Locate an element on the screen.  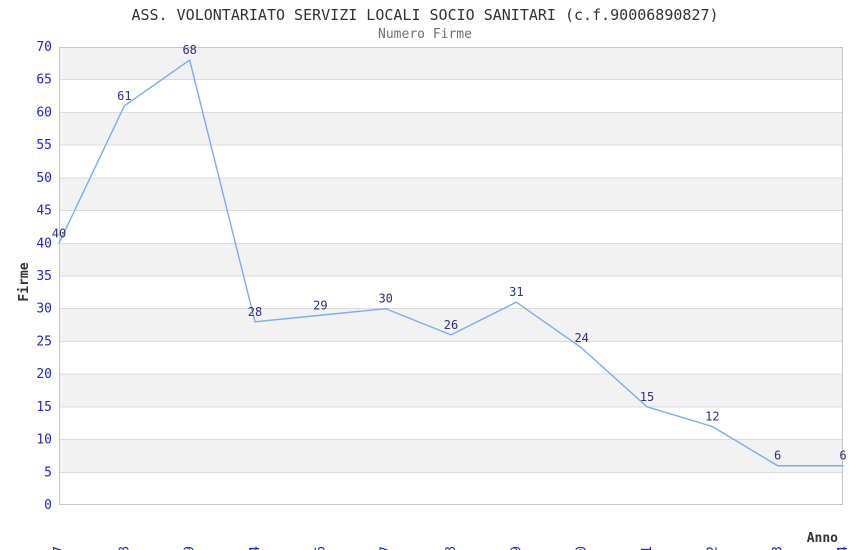
x-tick-label: 2014 is located at coordinates (255, 548).